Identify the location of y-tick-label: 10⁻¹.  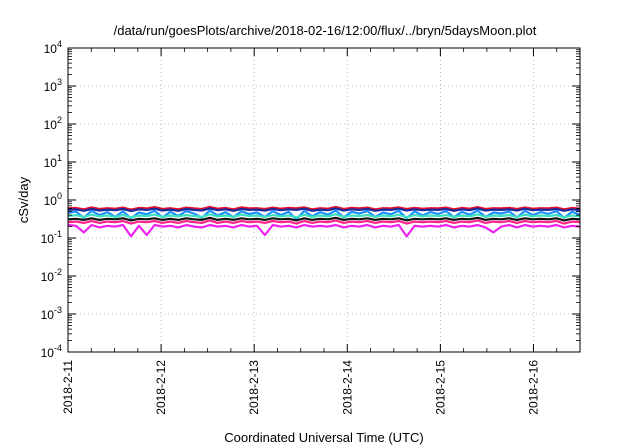
(51, 237).